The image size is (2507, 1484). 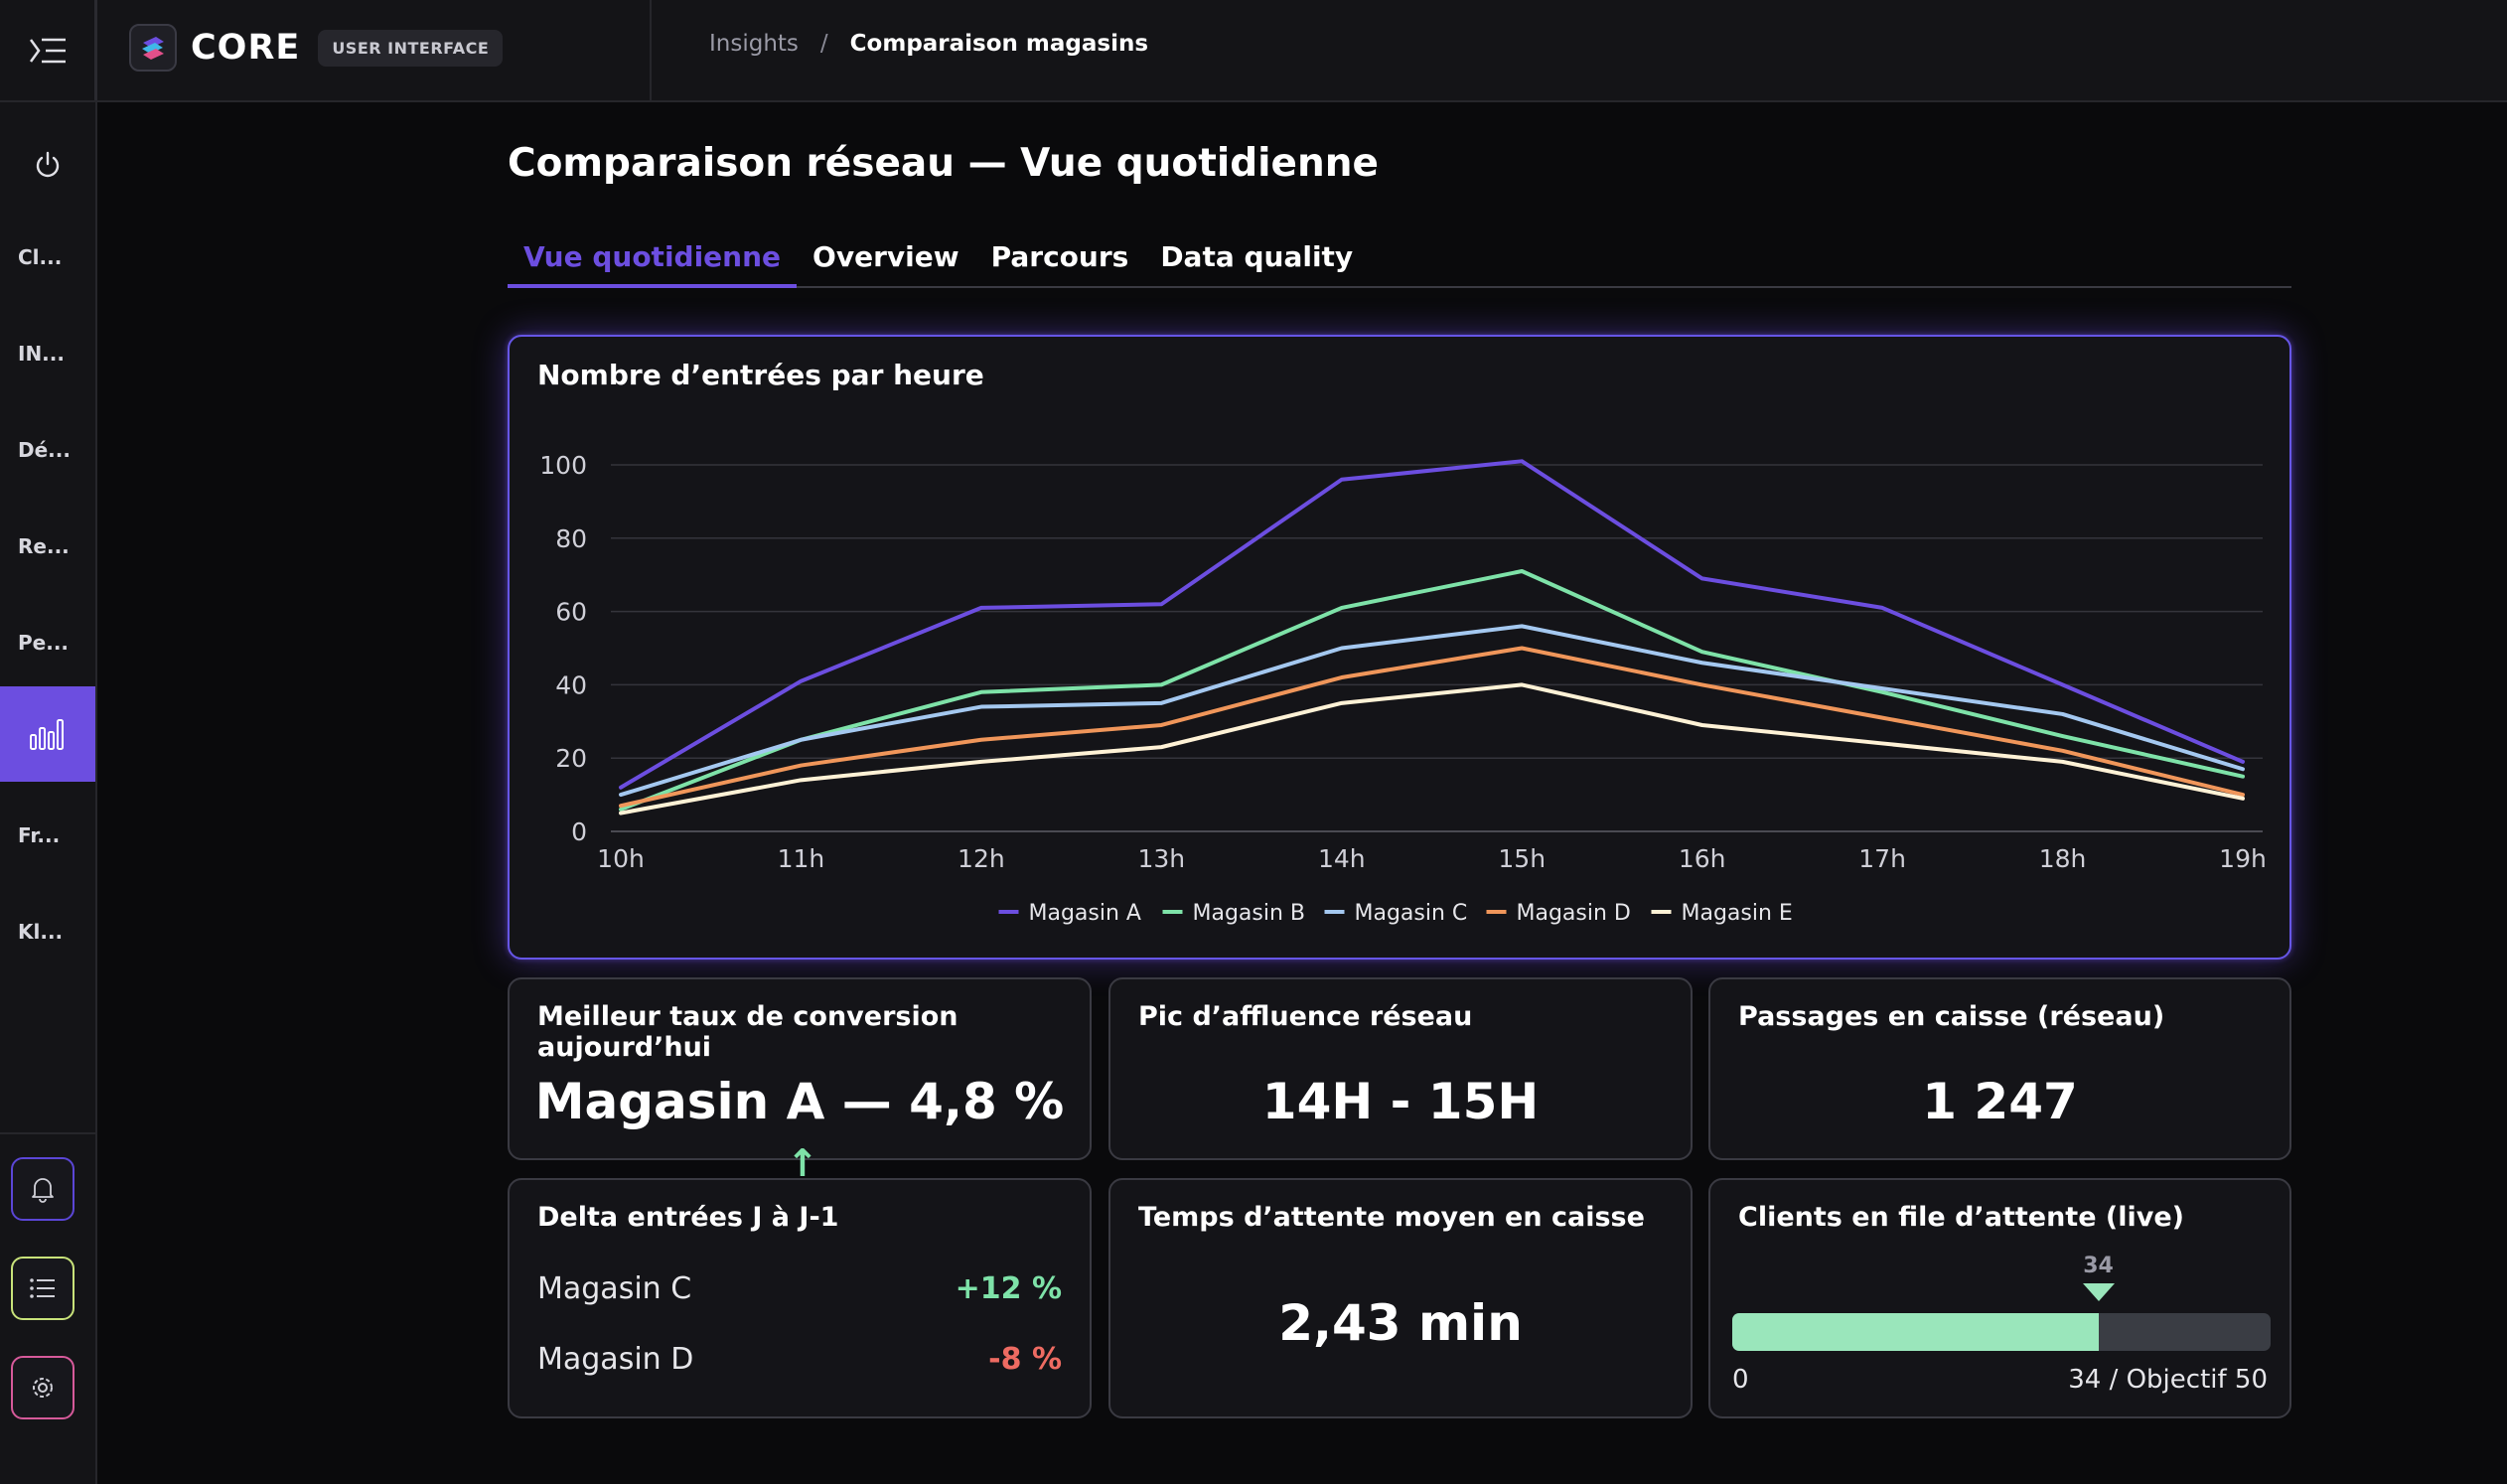 I want to click on legend-label: Magasin A, so click(x=1085, y=913).